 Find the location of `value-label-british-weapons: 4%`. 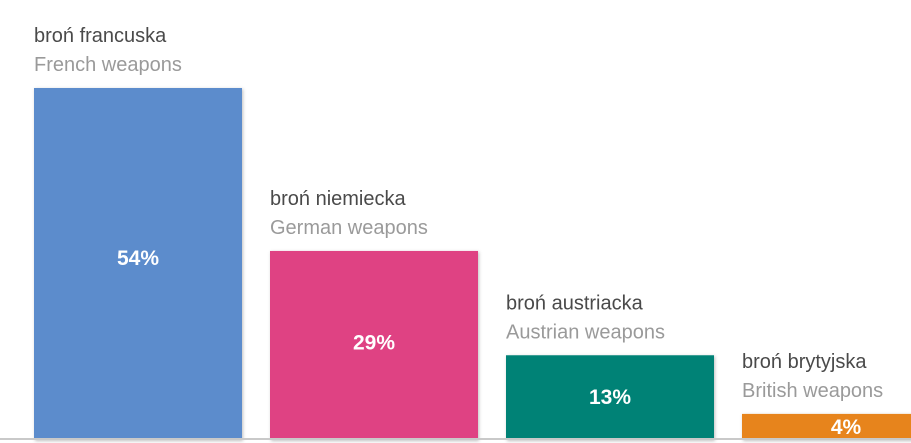

value-label-british-weapons: 4% is located at coordinates (846, 427).